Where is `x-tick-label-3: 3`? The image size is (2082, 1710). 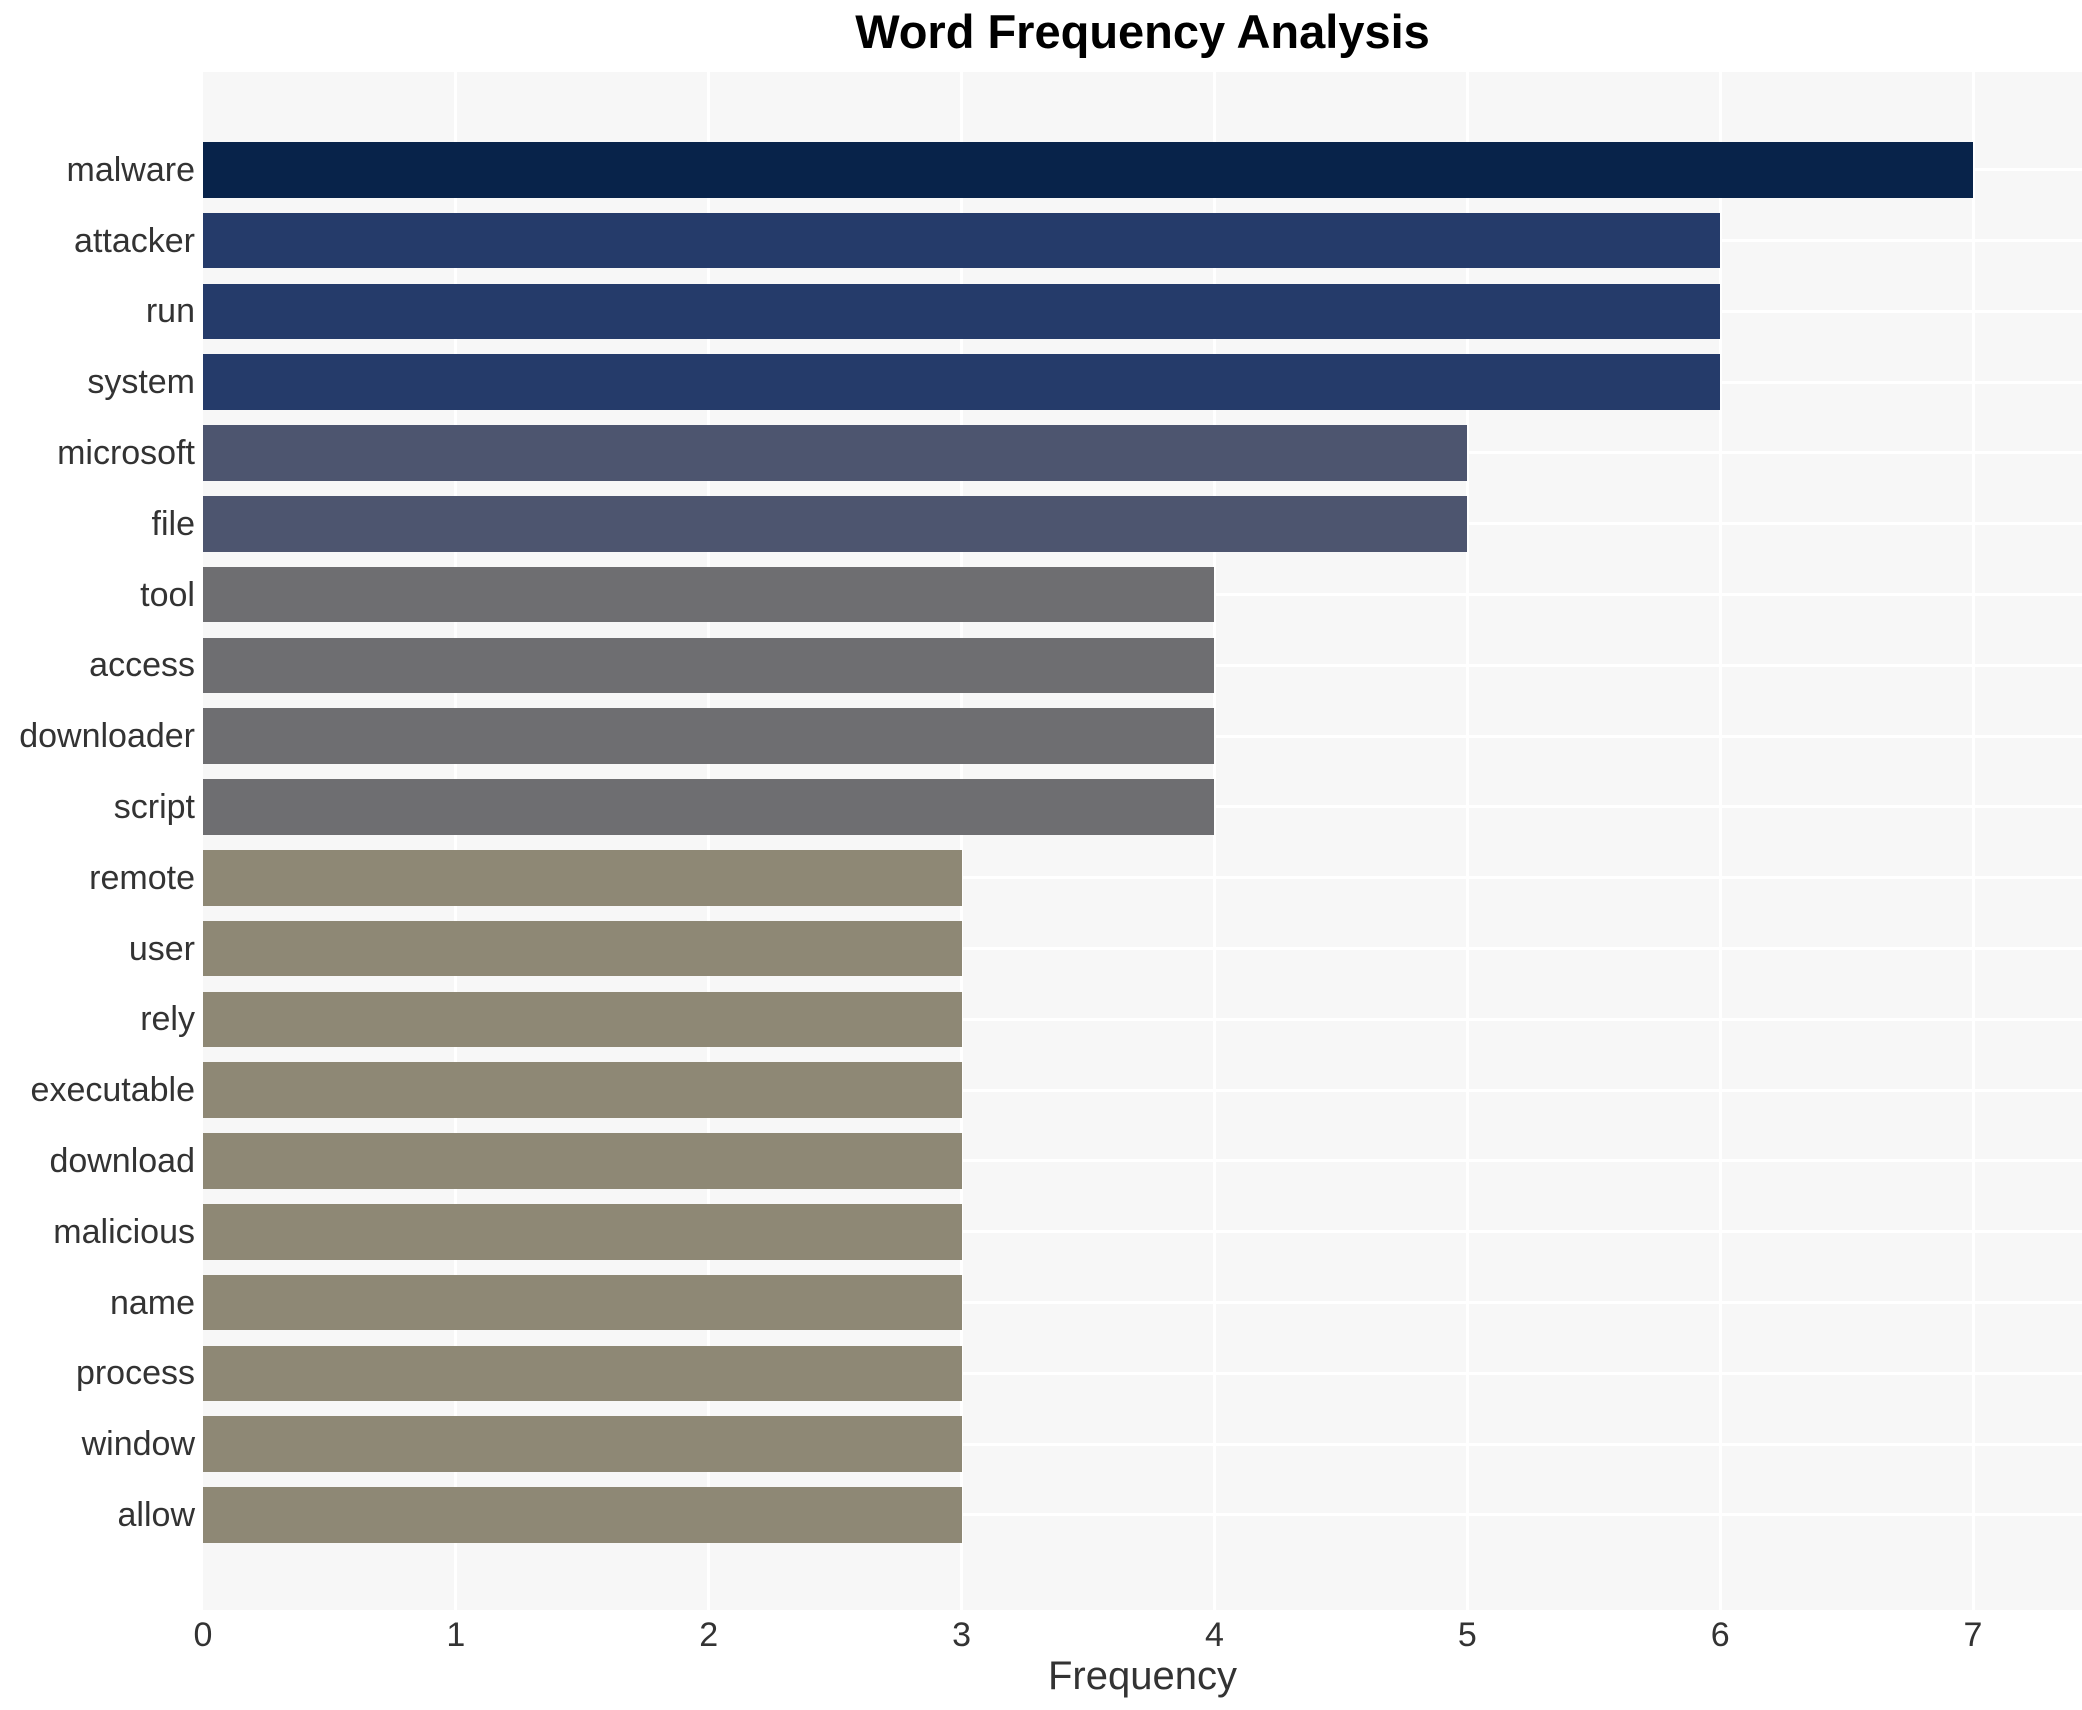 x-tick-label-3: 3 is located at coordinates (962, 1635).